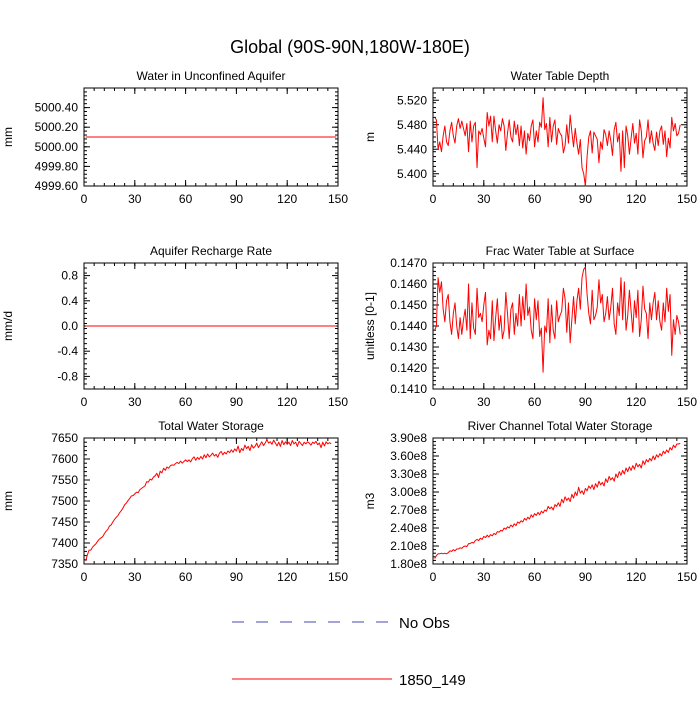  Describe the element at coordinates (57, 166) in the screenshot. I see `y-tick-label: 4999.80` at that location.